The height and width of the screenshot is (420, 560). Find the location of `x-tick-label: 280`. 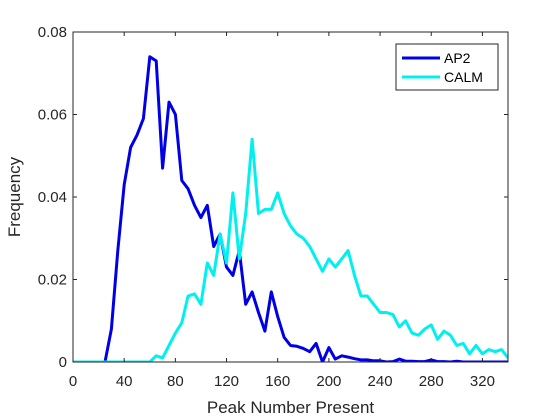

x-tick-label: 280 is located at coordinates (431, 381).